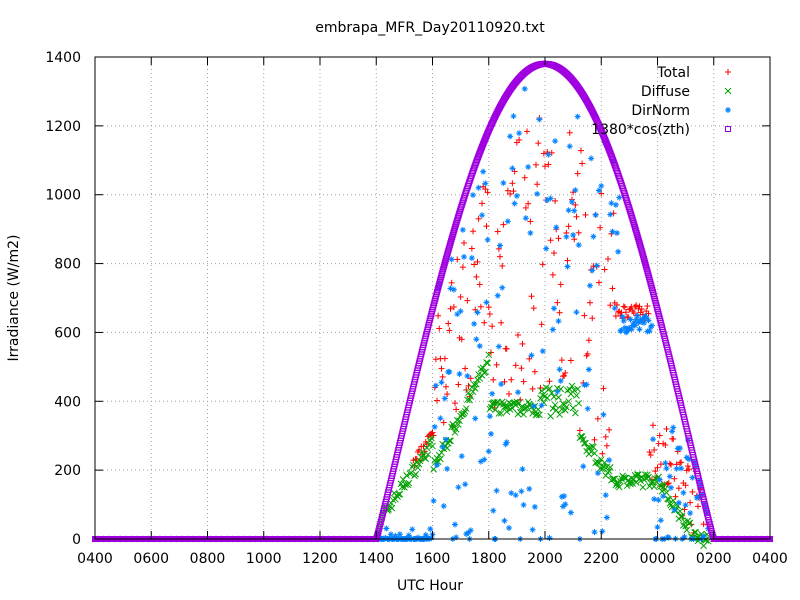 Image resolution: width=800 pixels, height=600 pixels. What do you see at coordinates (770, 559) in the screenshot?
I see `x-tick-label: 0400` at bounding box center [770, 559].